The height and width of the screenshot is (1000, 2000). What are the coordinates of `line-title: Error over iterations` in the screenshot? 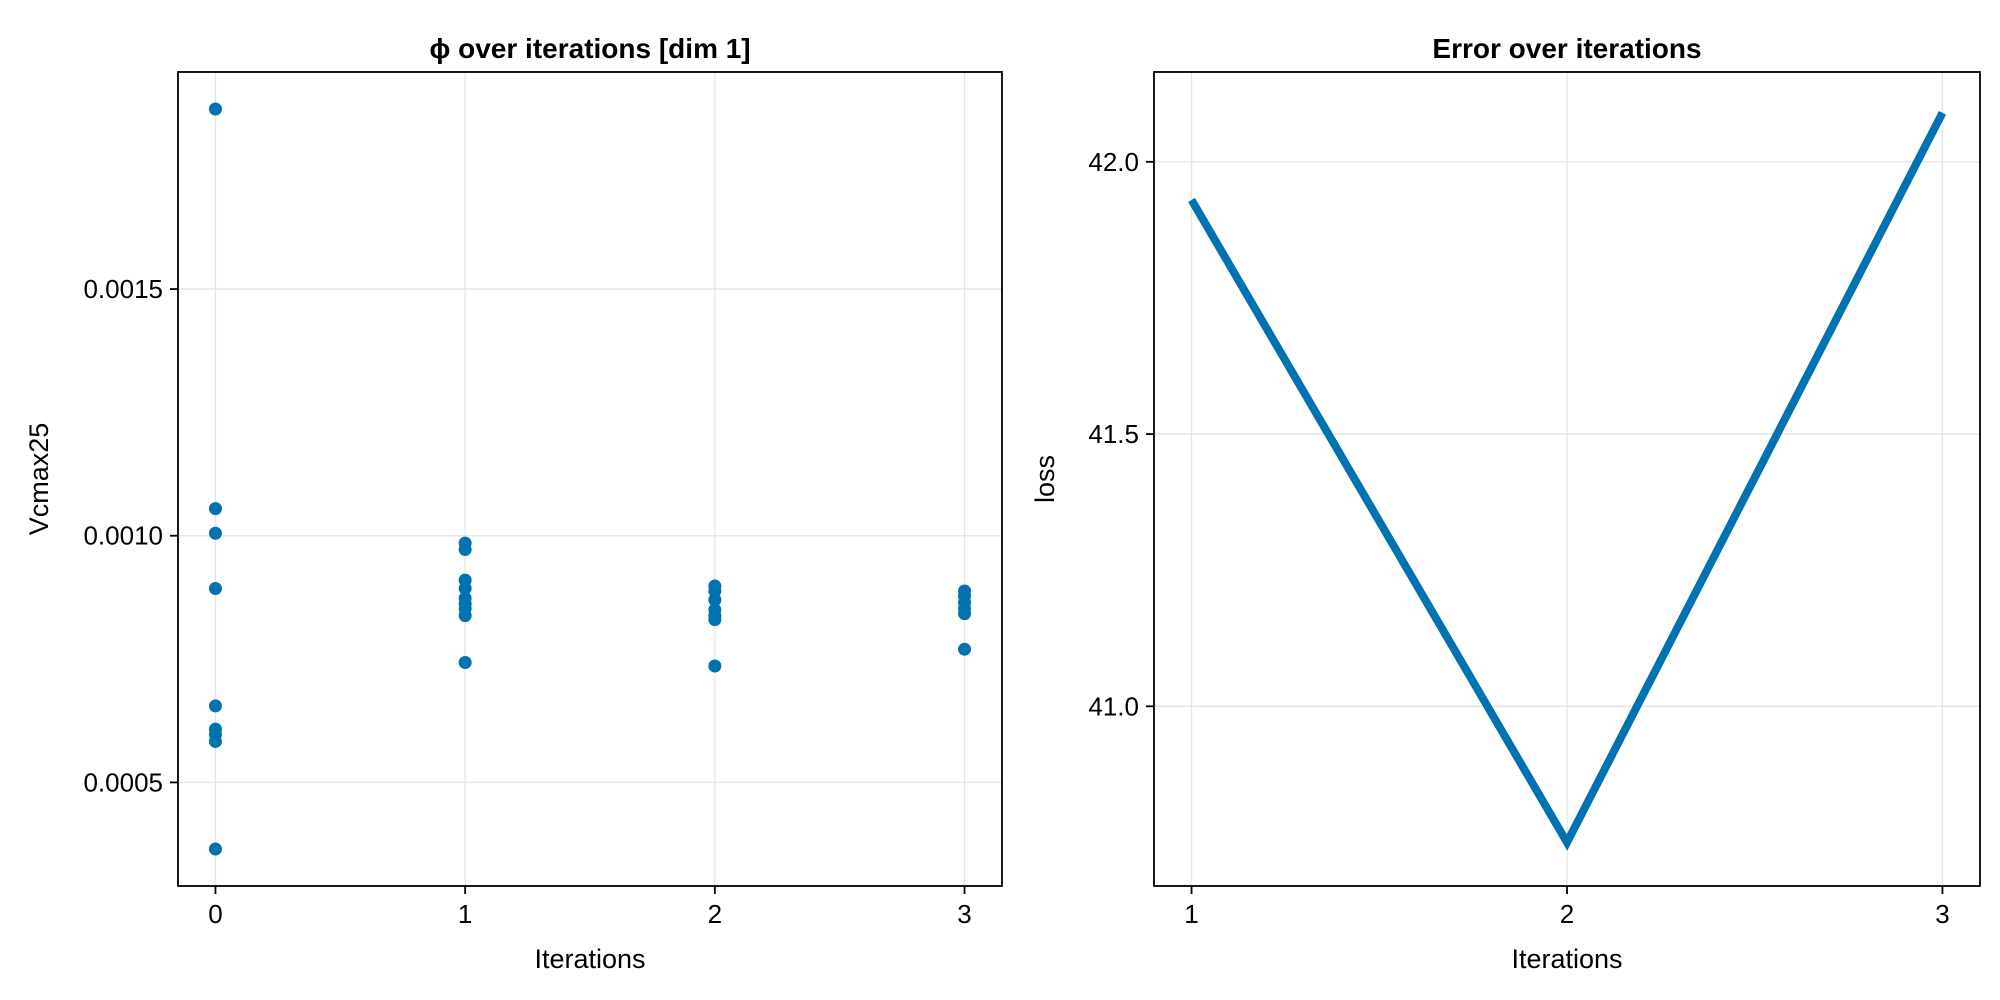 It's located at (1566, 48).